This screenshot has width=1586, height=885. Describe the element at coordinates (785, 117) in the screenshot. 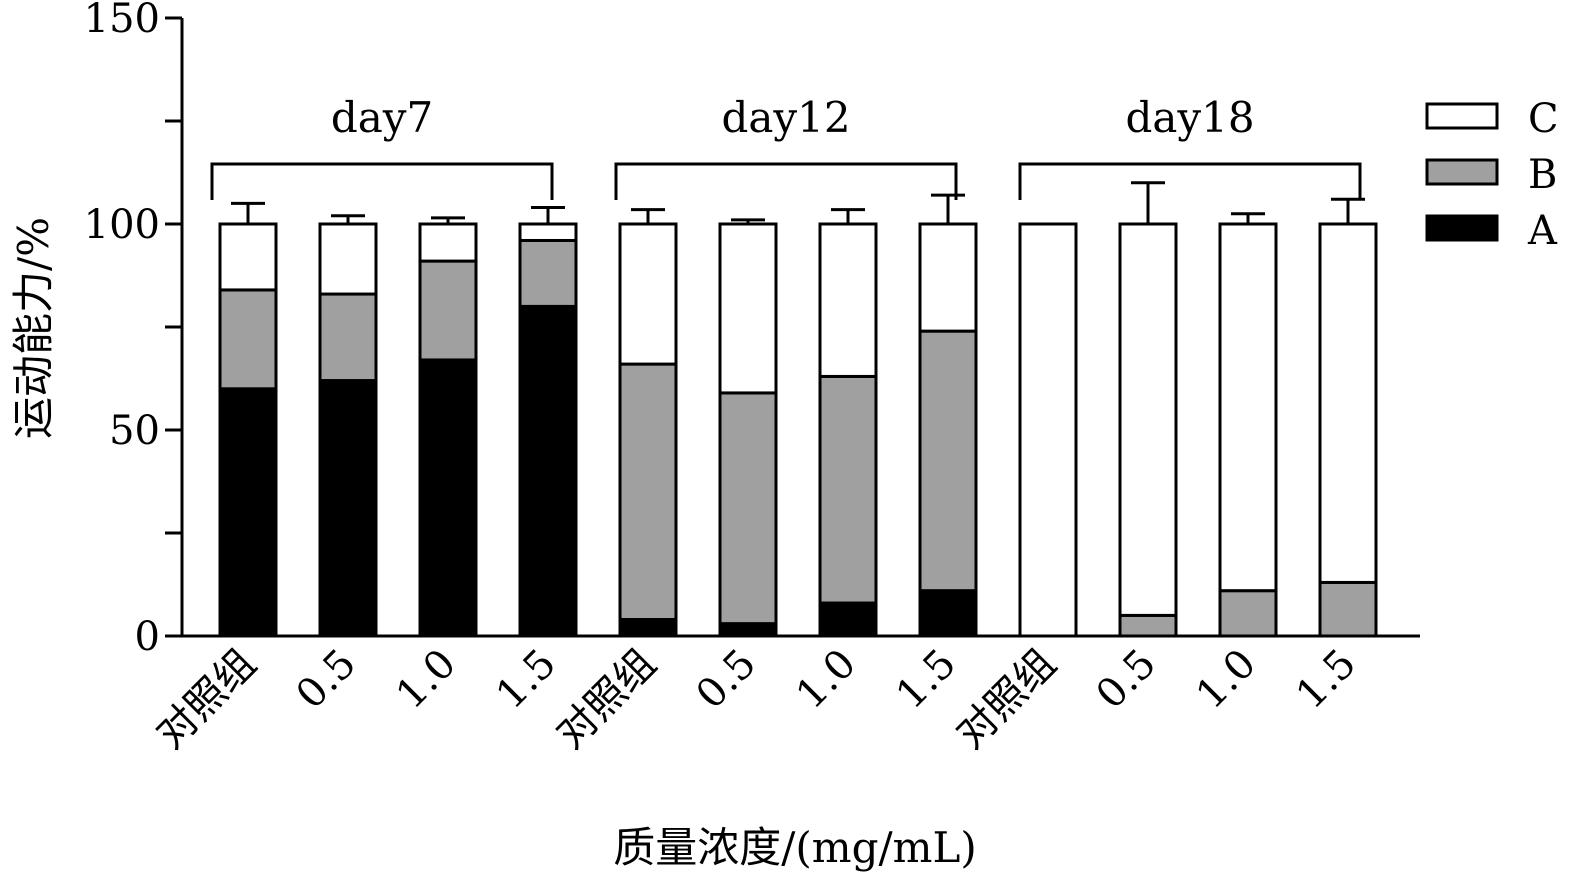

I see `group-label: day12` at that location.